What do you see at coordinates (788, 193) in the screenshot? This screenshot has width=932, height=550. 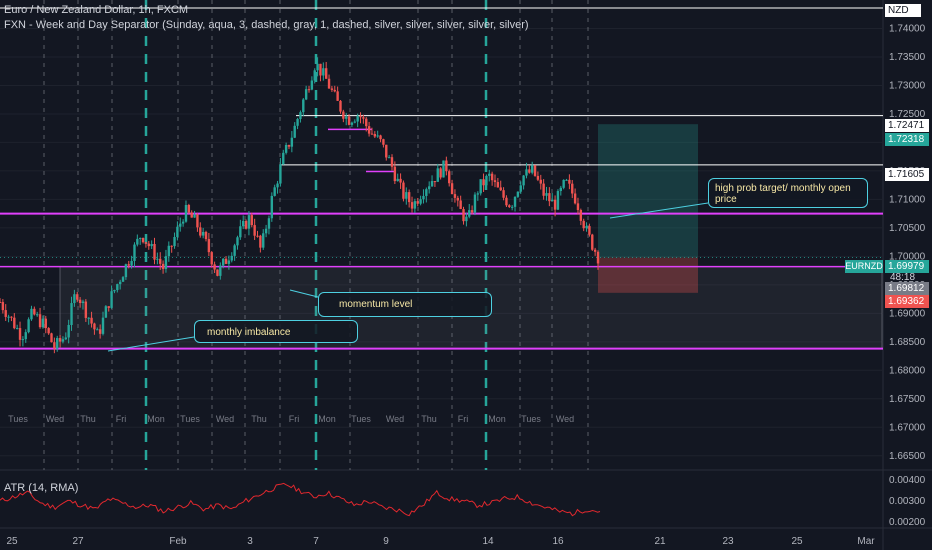 I see `target-callout: high prob target/ monthly open price` at bounding box center [788, 193].